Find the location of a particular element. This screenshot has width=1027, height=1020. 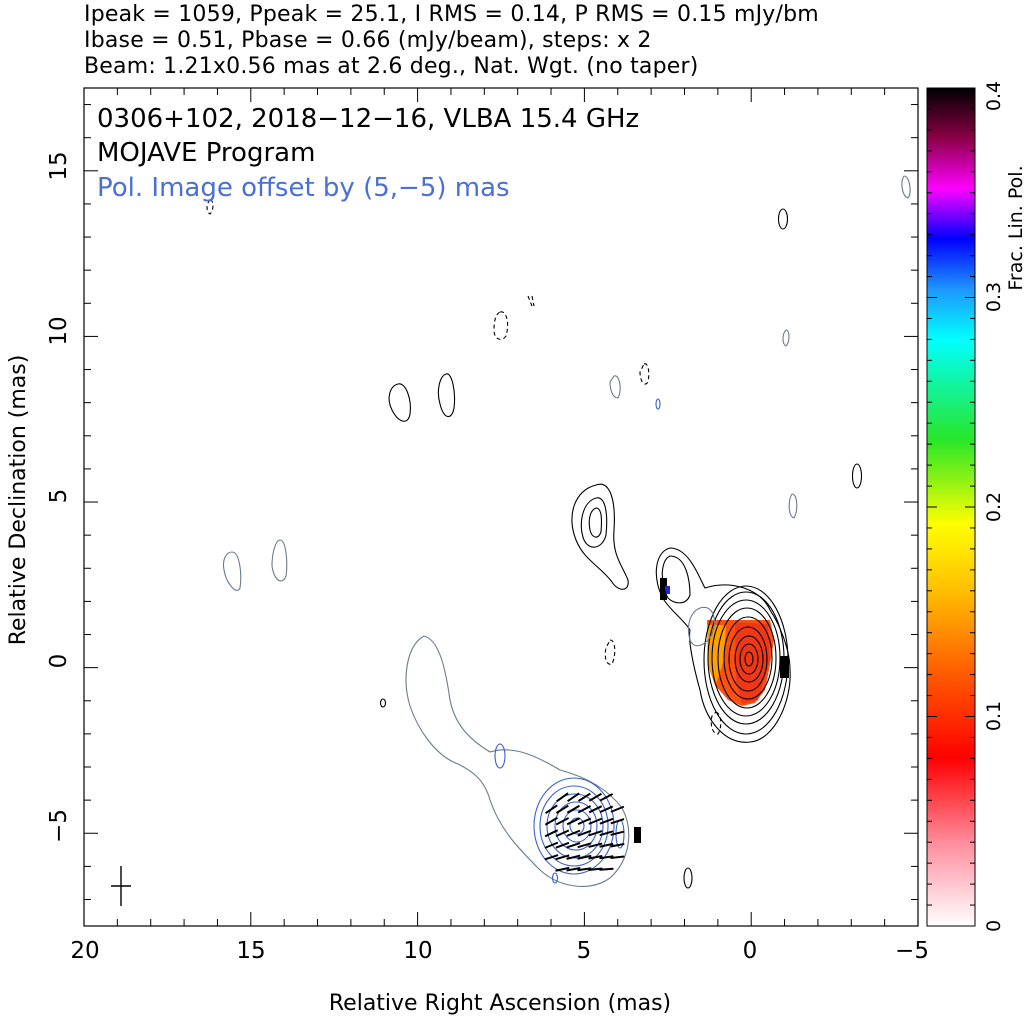

core-polarization-color-edge is located at coordinates (784, 667).